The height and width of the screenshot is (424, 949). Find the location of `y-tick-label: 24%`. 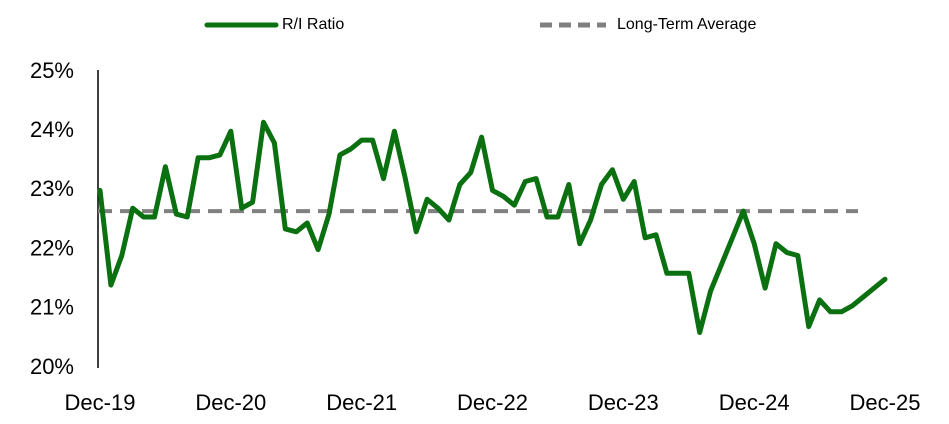

y-tick-label: 24% is located at coordinates (52, 129).